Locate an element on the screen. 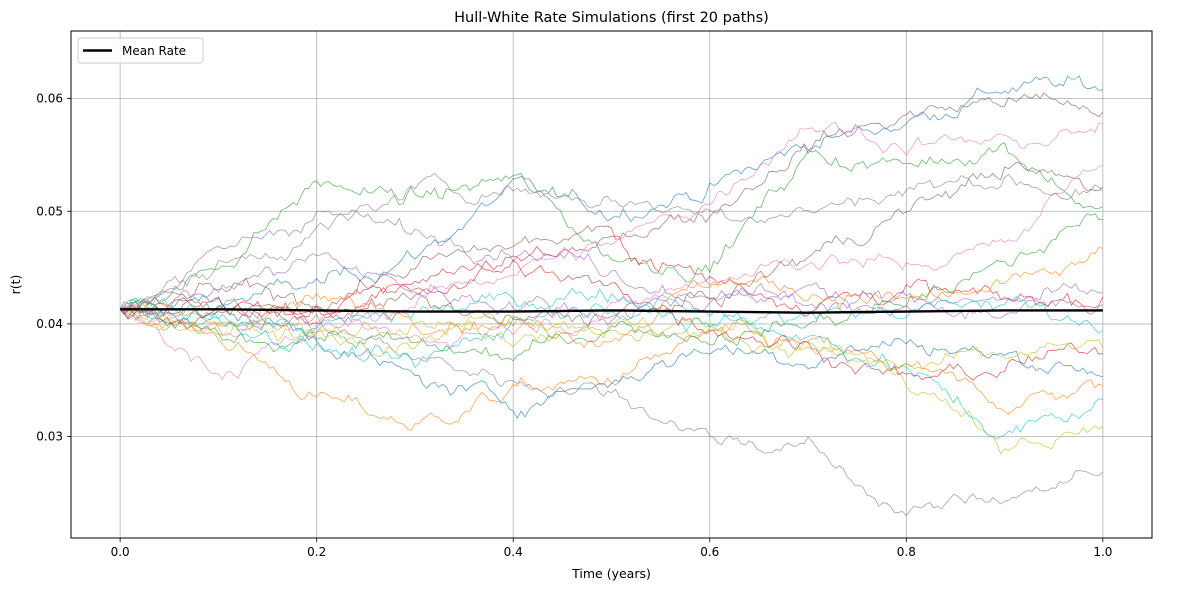  x-tick-label: 0.2 is located at coordinates (316, 552).